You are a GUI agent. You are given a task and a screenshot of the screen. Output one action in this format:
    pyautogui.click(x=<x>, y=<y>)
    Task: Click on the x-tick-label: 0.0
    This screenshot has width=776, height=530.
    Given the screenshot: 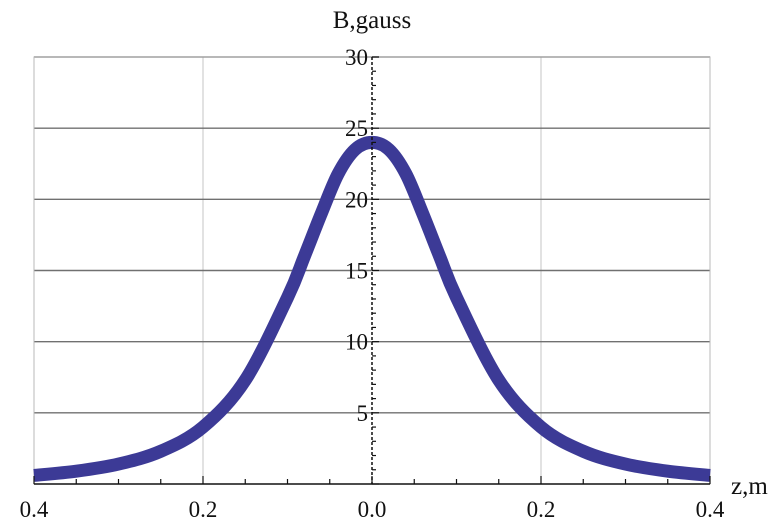 What is the action you would take?
    pyautogui.click(x=372, y=509)
    